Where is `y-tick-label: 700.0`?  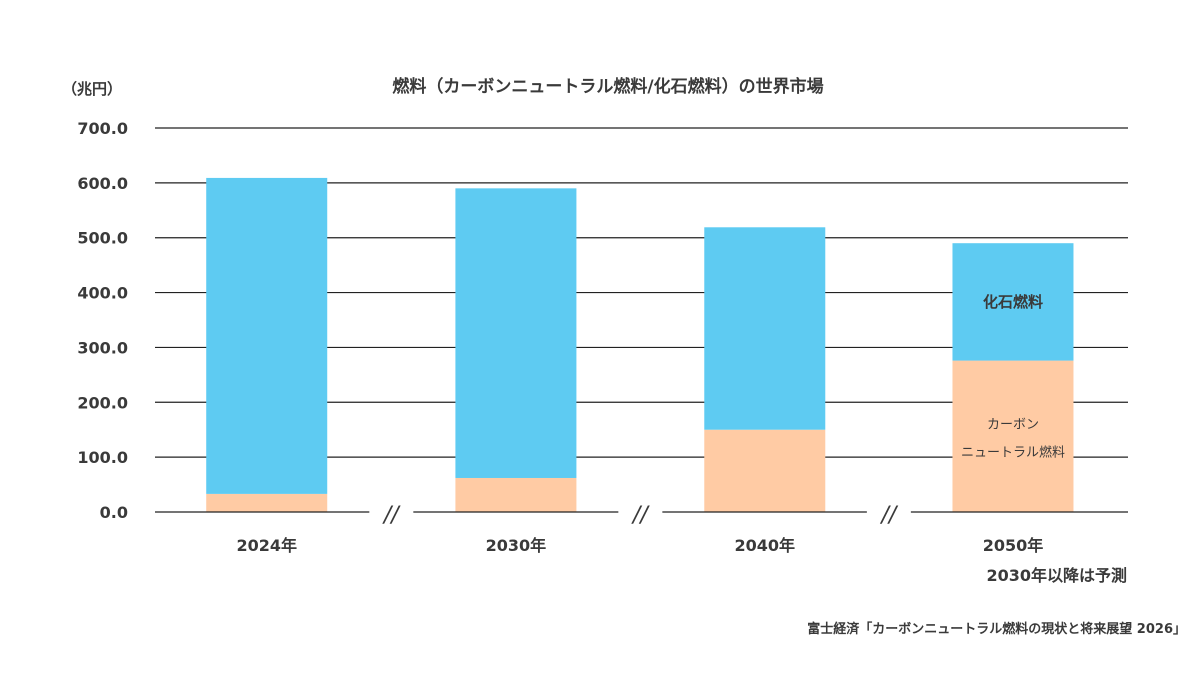 y-tick-label: 700.0 is located at coordinates (102, 128).